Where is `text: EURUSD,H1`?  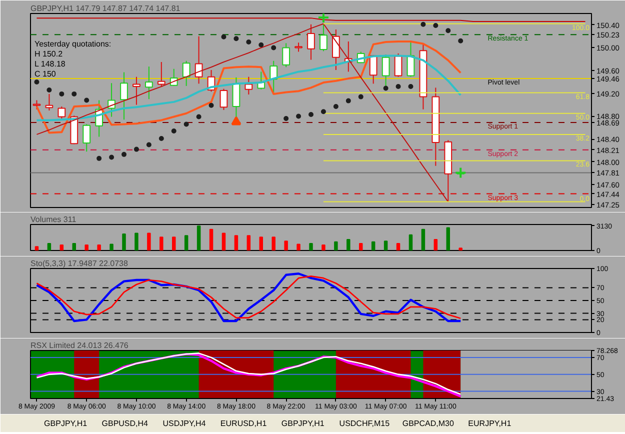
text: EURUSD,H1 is located at coordinates (244, 423).